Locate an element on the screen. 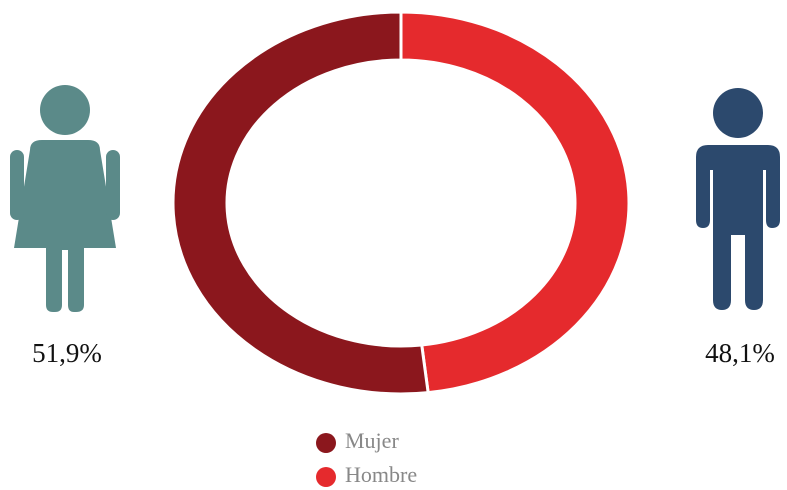 The image size is (787, 490). man-icon is located at coordinates (738, 199).